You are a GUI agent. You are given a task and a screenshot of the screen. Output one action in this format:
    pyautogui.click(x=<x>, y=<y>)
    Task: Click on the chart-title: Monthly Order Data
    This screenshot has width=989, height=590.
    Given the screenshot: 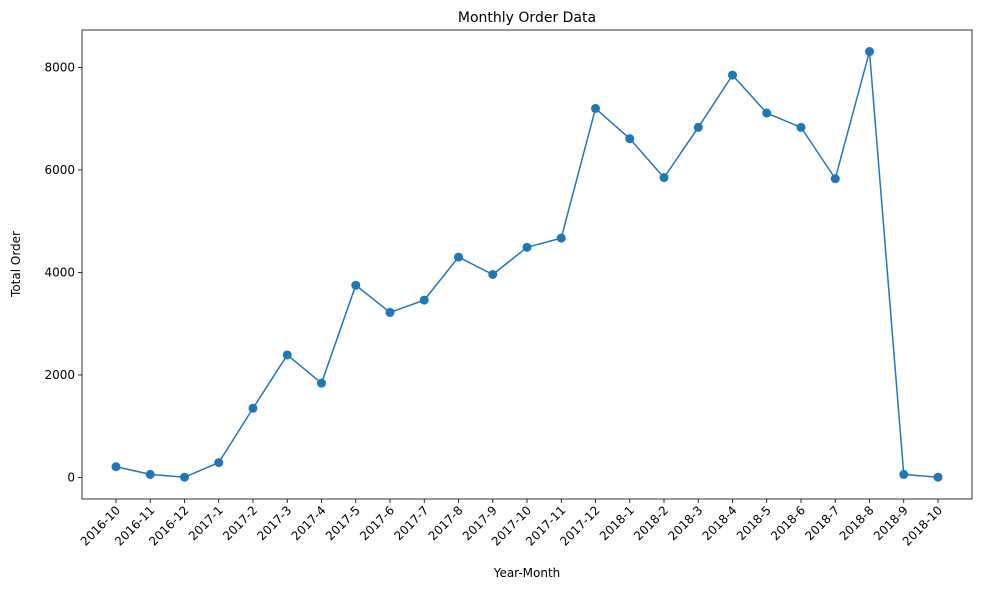 What is the action you would take?
    pyautogui.click(x=527, y=18)
    